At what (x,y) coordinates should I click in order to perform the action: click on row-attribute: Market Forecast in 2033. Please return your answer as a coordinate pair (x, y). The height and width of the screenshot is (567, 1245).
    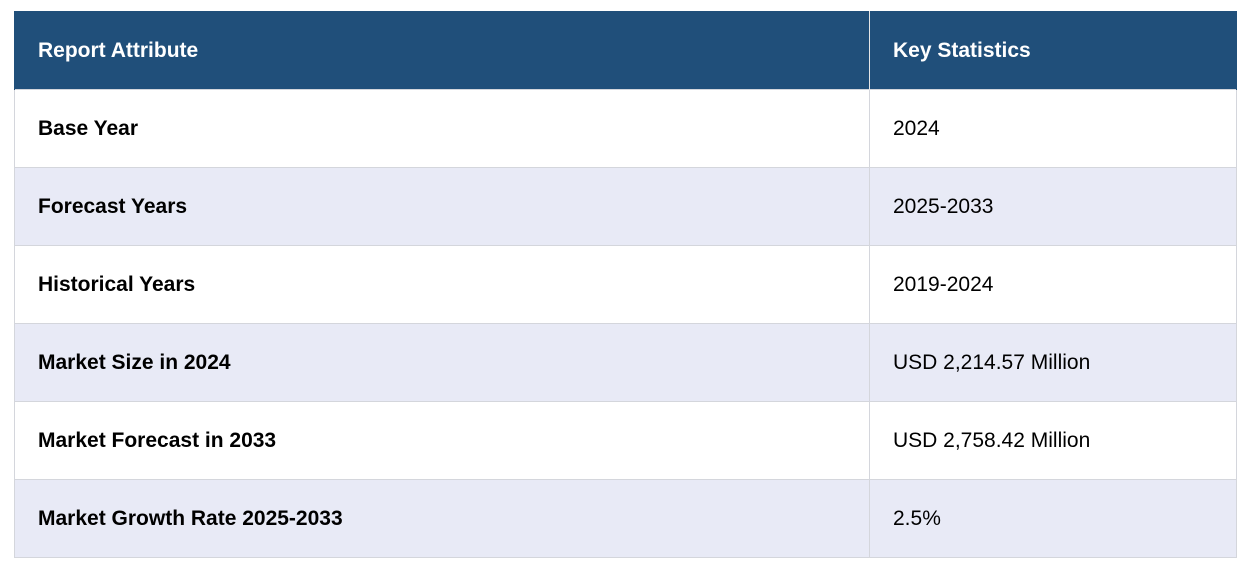
    Looking at the image, I should click on (442, 440).